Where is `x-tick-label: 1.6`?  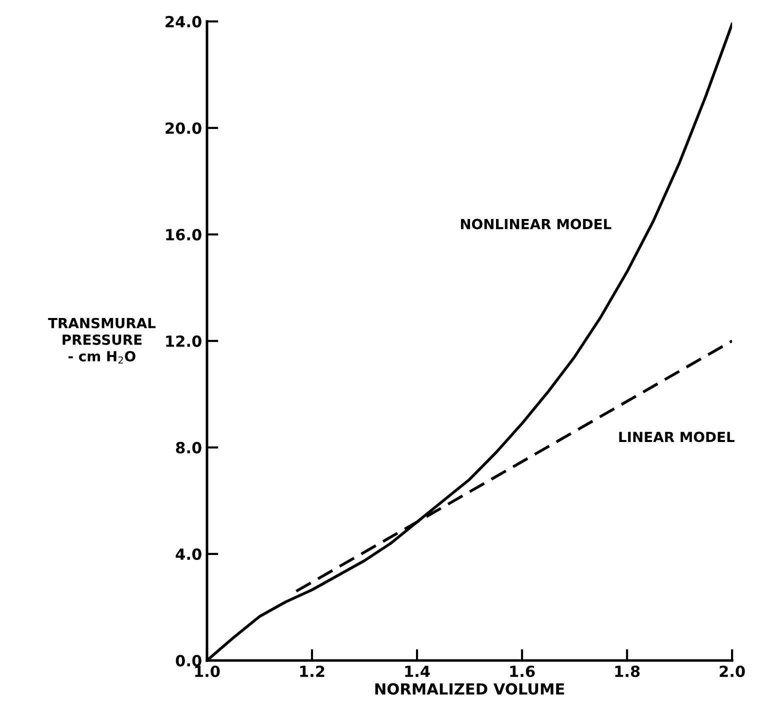 x-tick-label: 1.6 is located at coordinates (522, 672).